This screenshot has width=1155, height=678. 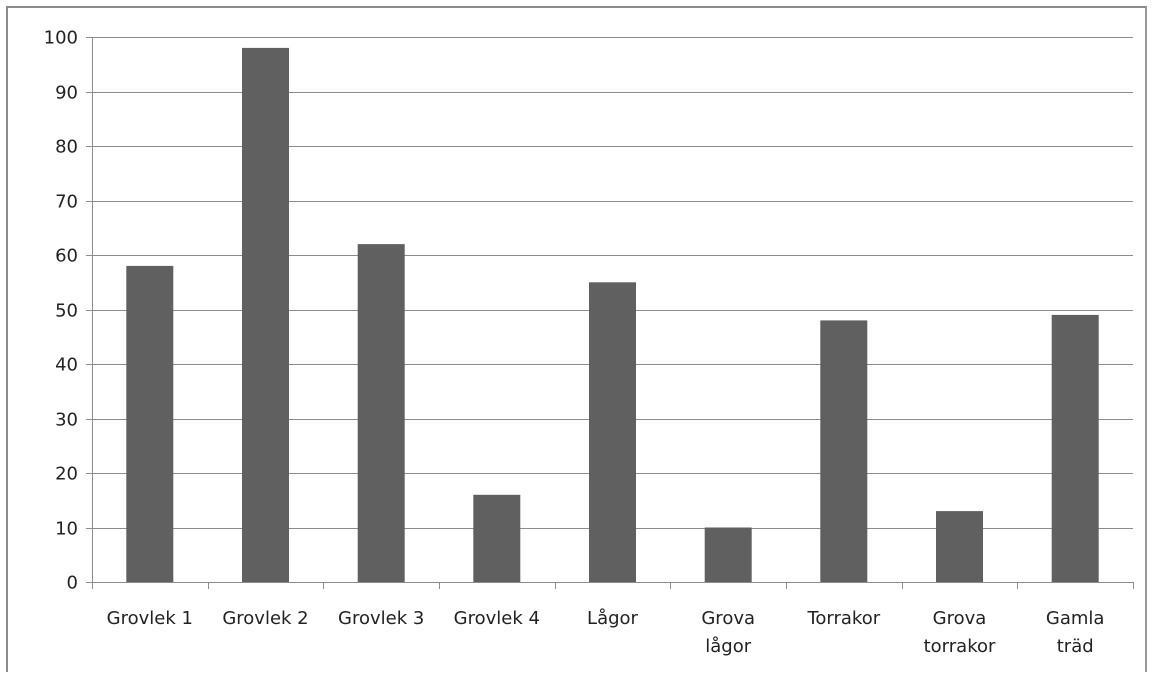 What do you see at coordinates (72, 583) in the screenshot?
I see `y-tick-label: 0` at bounding box center [72, 583].